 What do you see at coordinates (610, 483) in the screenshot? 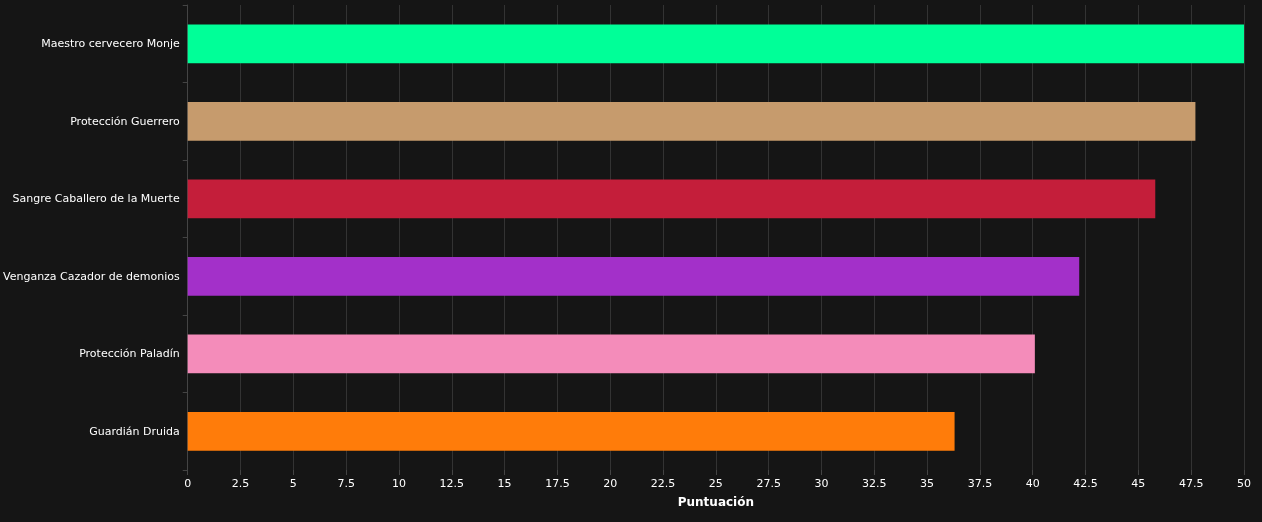
I see `x-tick-label: 20` at bounding box center [610, 483].